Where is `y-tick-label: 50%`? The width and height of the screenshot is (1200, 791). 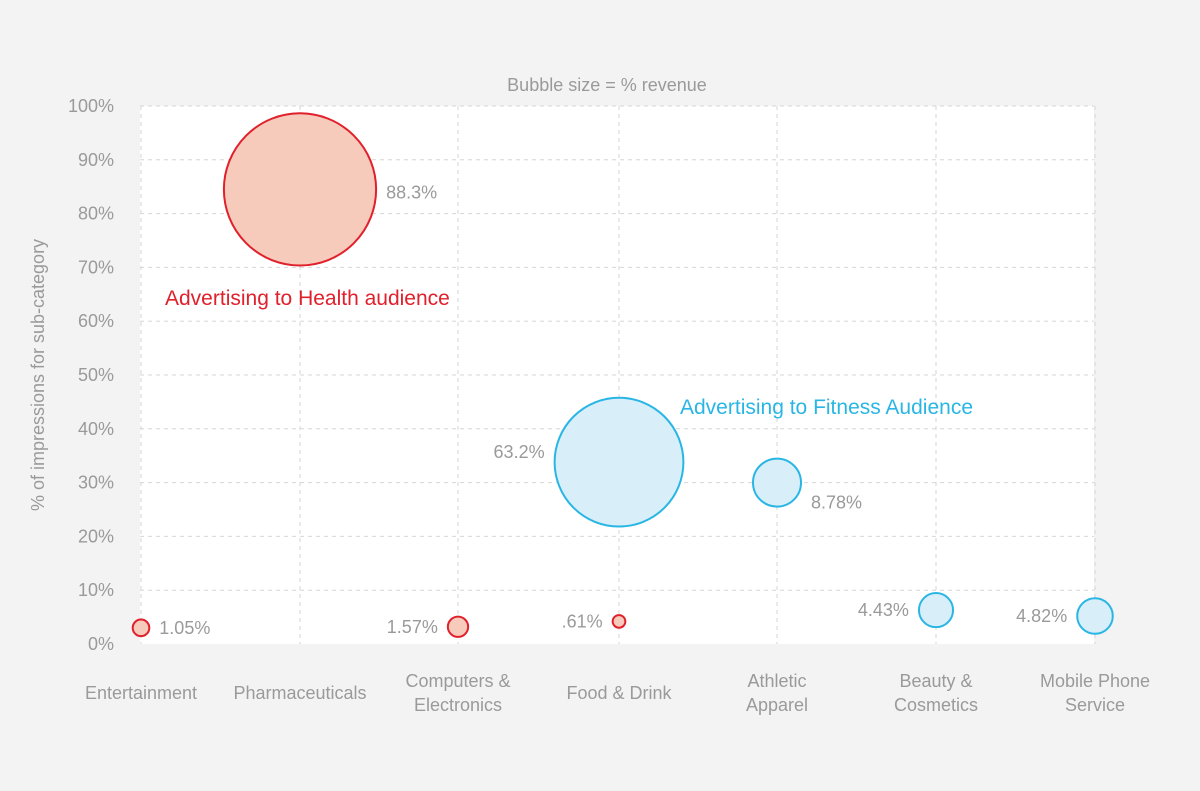
y-tick-label: 50% is located at coordinates (96, 375).